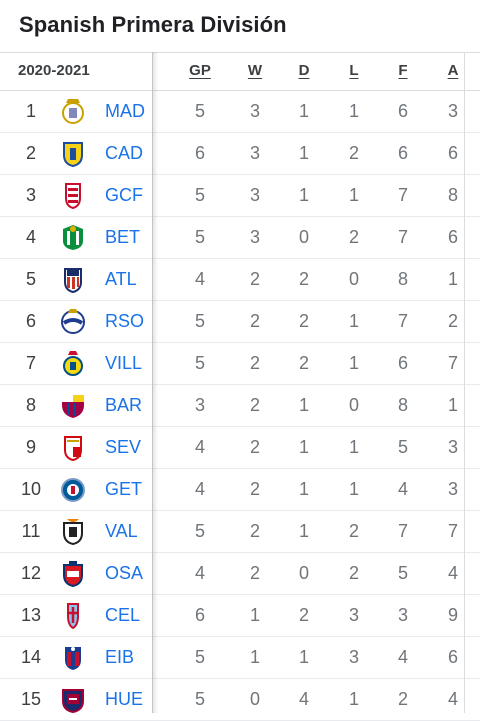  Describe the element at coordinates (73, 111) in the screenshot. I see `real-madrid-crest-icon` at that location.